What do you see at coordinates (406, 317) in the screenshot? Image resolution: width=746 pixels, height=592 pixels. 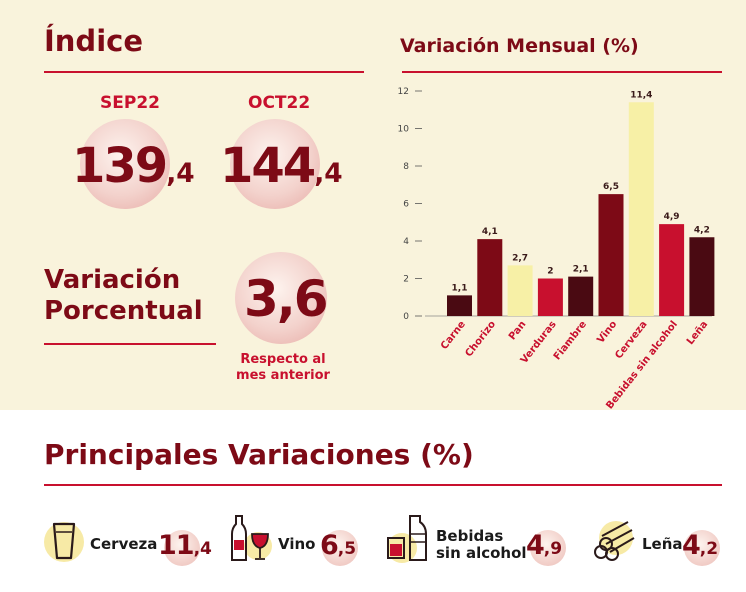 I see `y-tick-label: 0` at bounding box center [406, 317].